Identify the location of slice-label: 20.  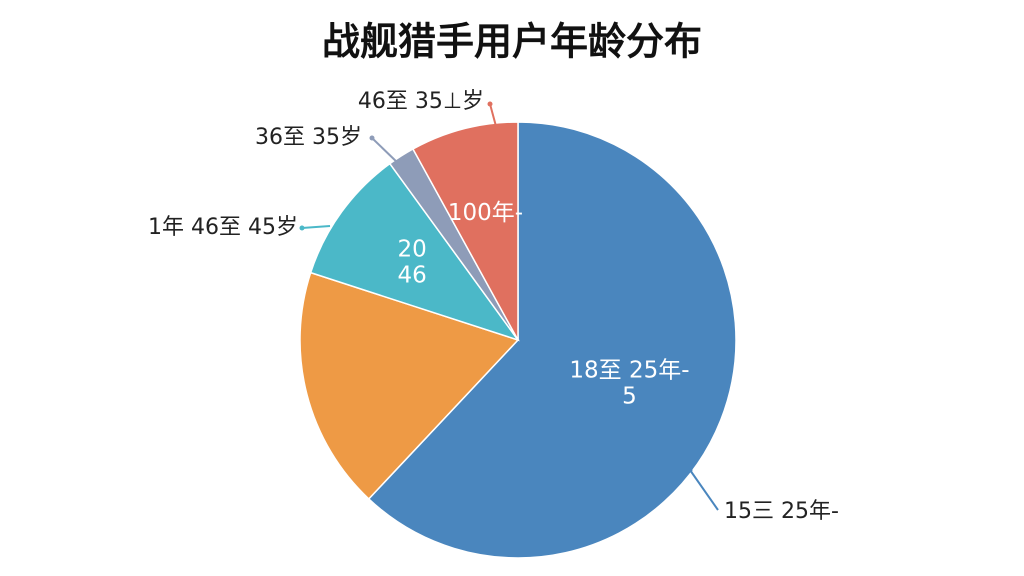
(412, 250).